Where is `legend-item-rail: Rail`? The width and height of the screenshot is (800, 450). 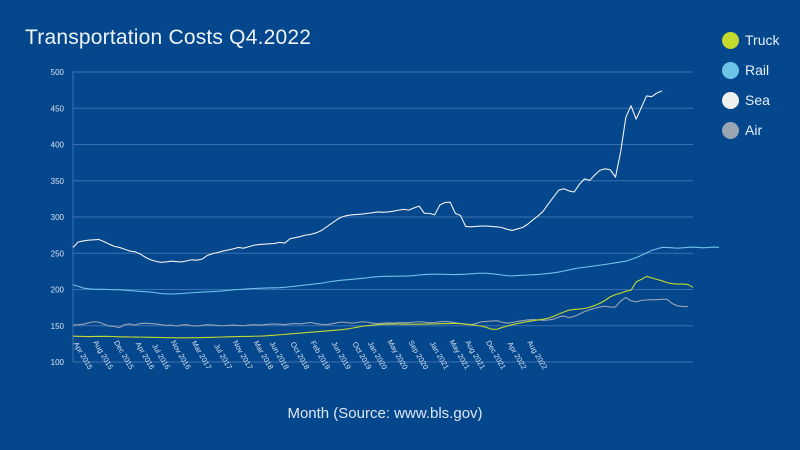 legend-item-rail: Rail is located at coordinates (750, 70).